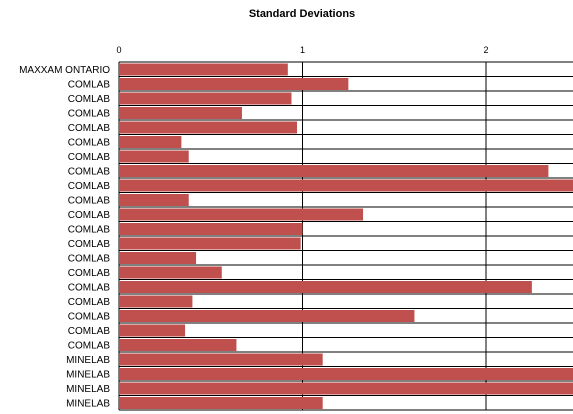 This screenshot has height=414, width=573. What do you see at coordinates (302, 14) in the screenshot?
I see `chart-title: Standard Deviations` at bounding box center [302, 14].